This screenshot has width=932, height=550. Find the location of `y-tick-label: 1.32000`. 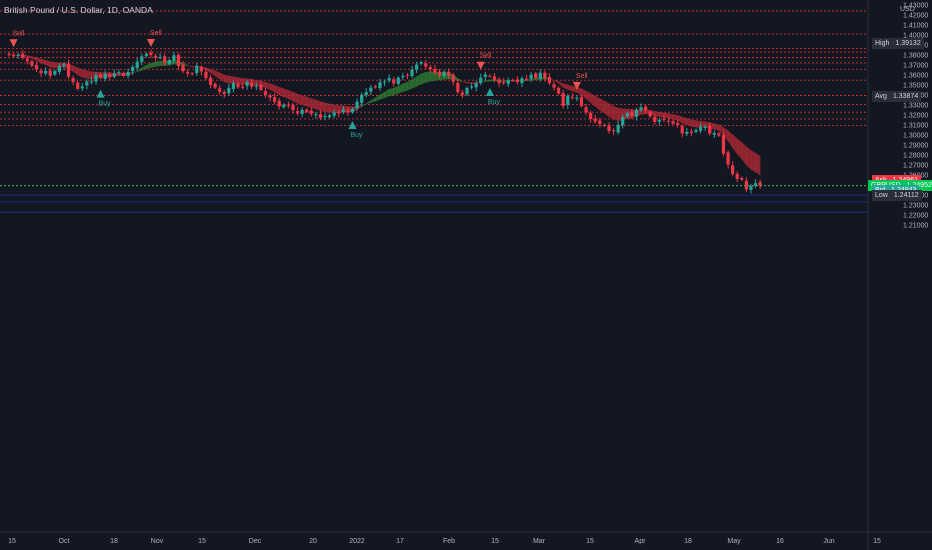

y-tick-label: 1.32000 is located at coordinates (915, 116).